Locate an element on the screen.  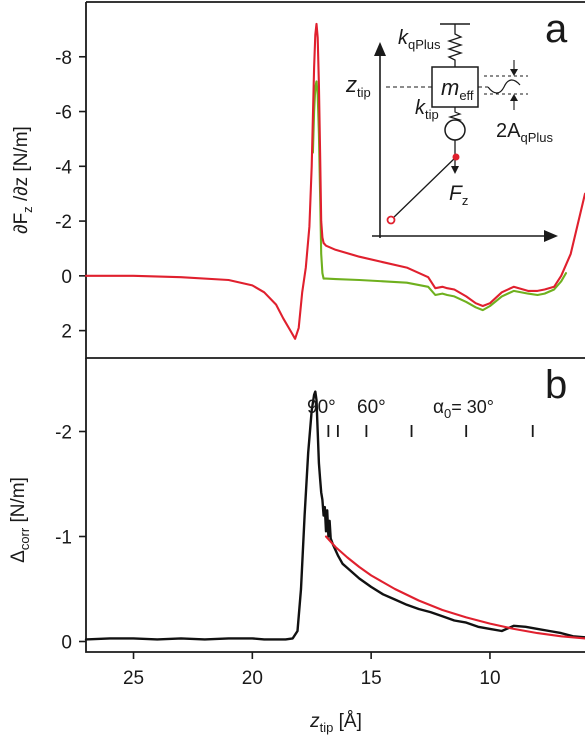
inset-red-dot-bottom is located at coordinates (391, 220).